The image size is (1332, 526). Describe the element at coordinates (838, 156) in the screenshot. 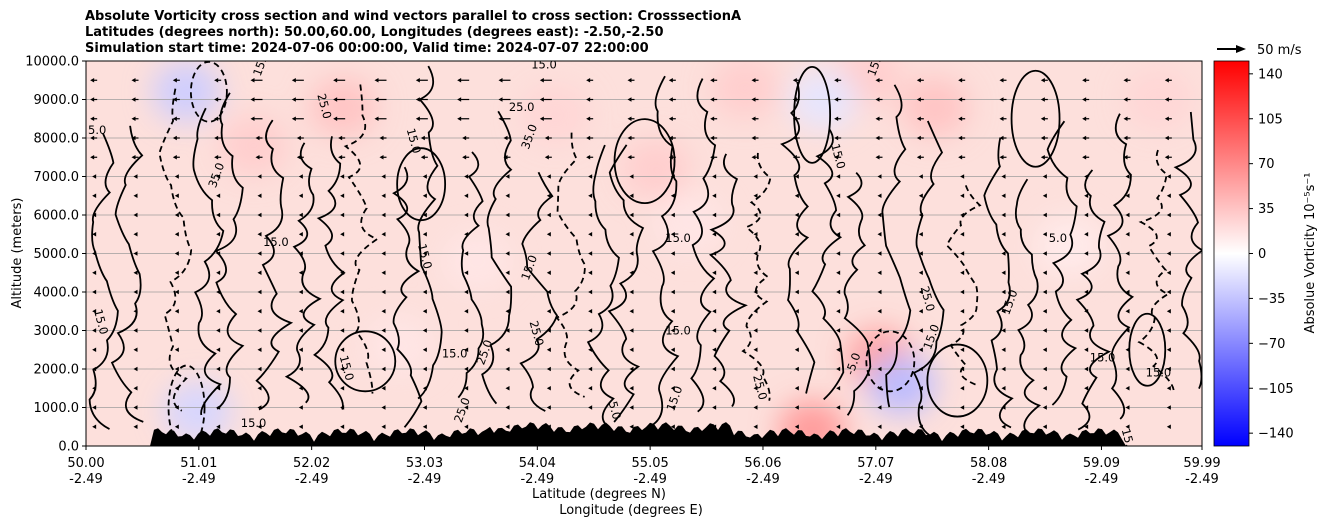

I see `contour-label-11: 15.0` at that location.